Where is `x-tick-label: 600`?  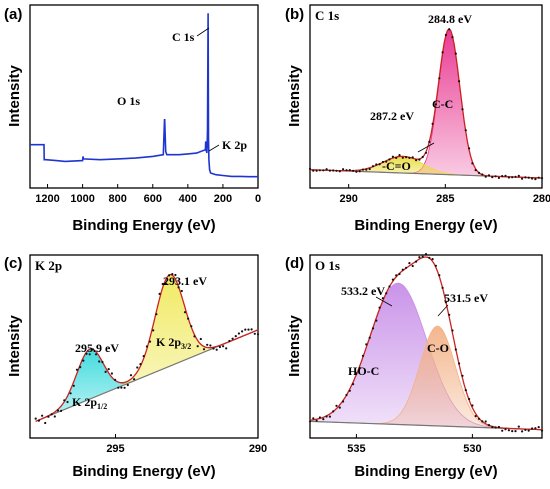 x-tick-label: 600 is located at coordinates (153, 199).